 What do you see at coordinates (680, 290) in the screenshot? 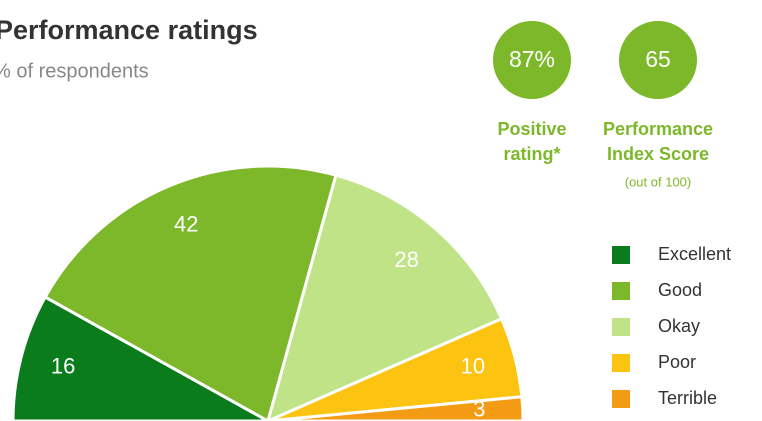
I see `legend-label: Good` at bounding box center [680, 290].